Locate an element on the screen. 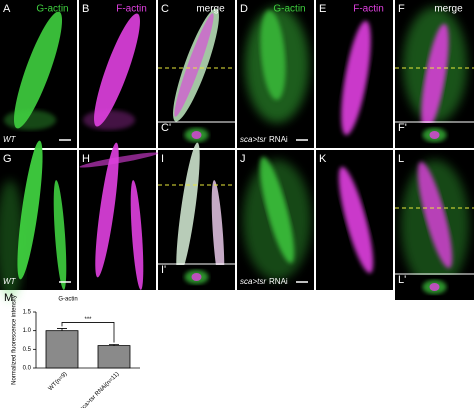  panel-label: J is located at coordinates (243, 159).